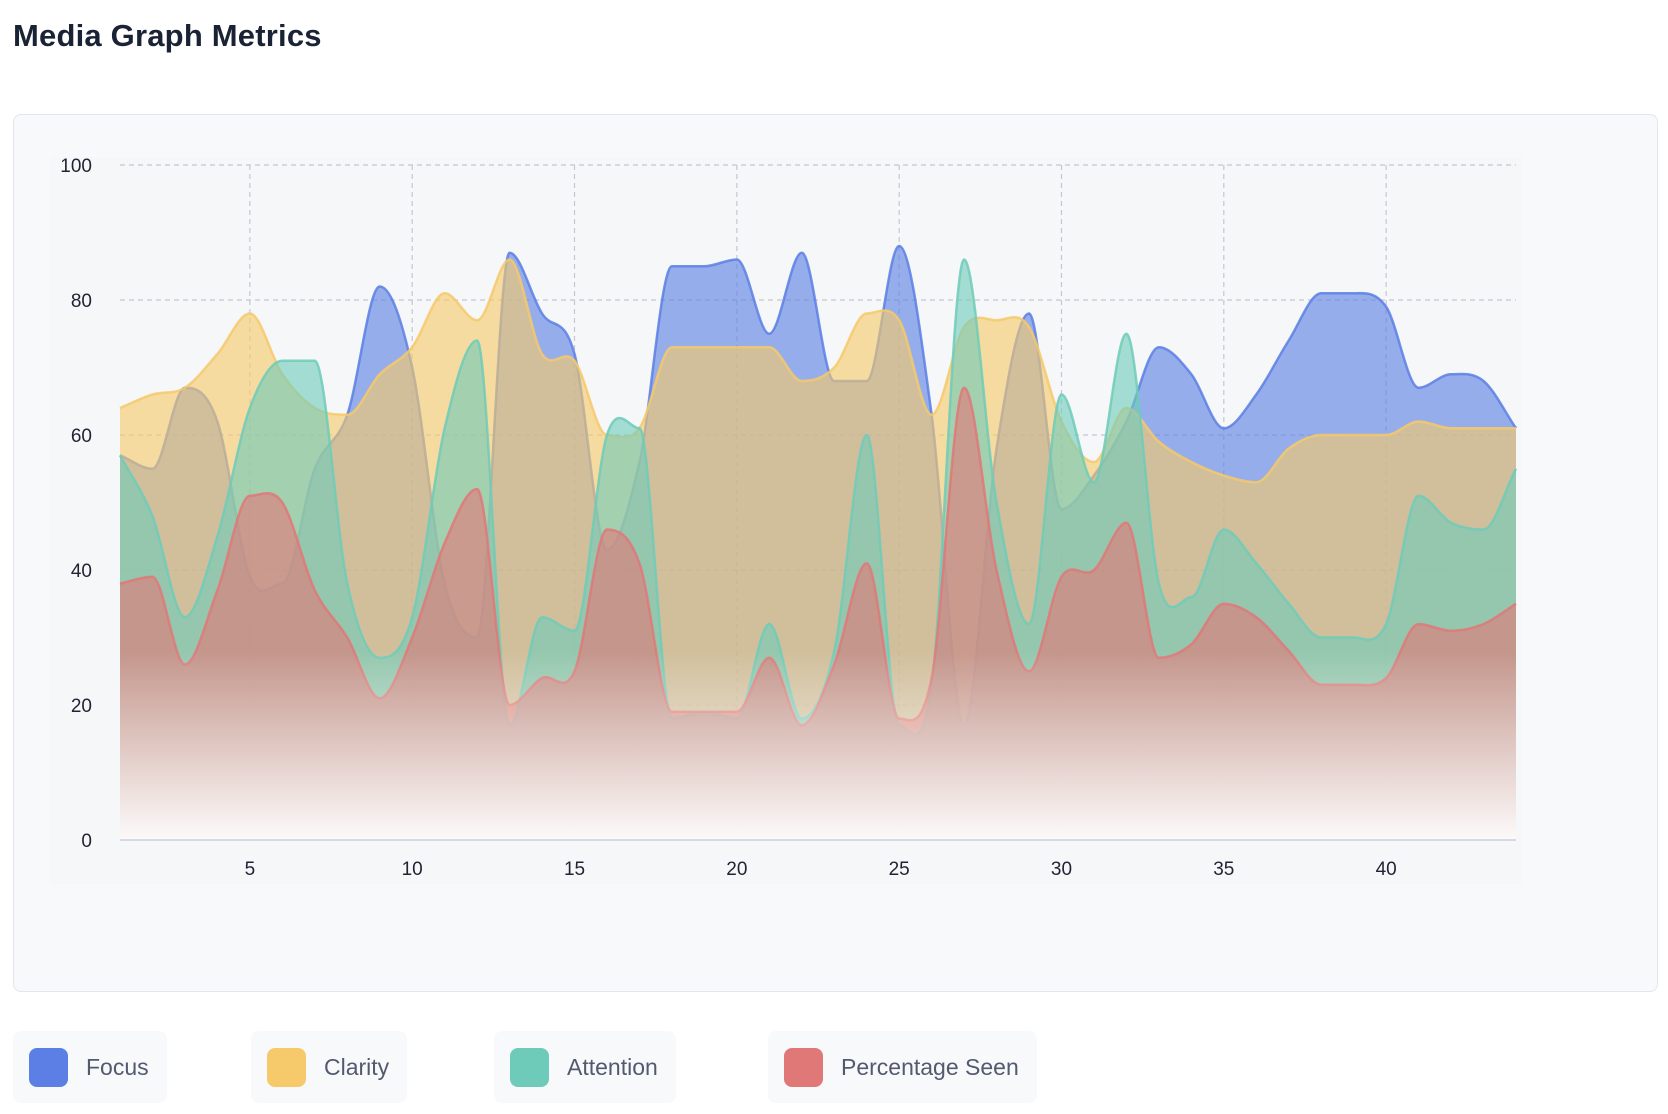  I want to click on legend-item-attention: Attention, so click(585, 1067).